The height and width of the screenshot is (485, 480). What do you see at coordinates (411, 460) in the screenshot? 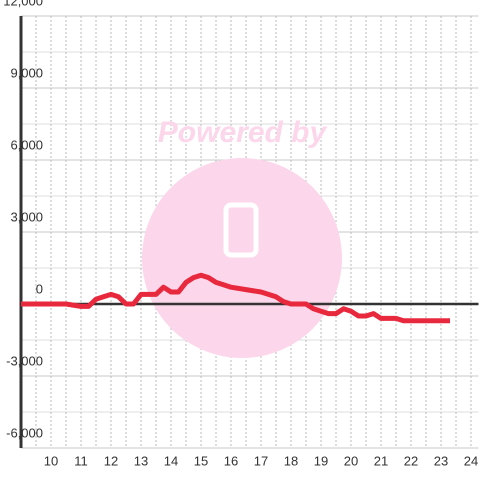
I see `x-tick-label: 22` at bounding box center [411, 460].